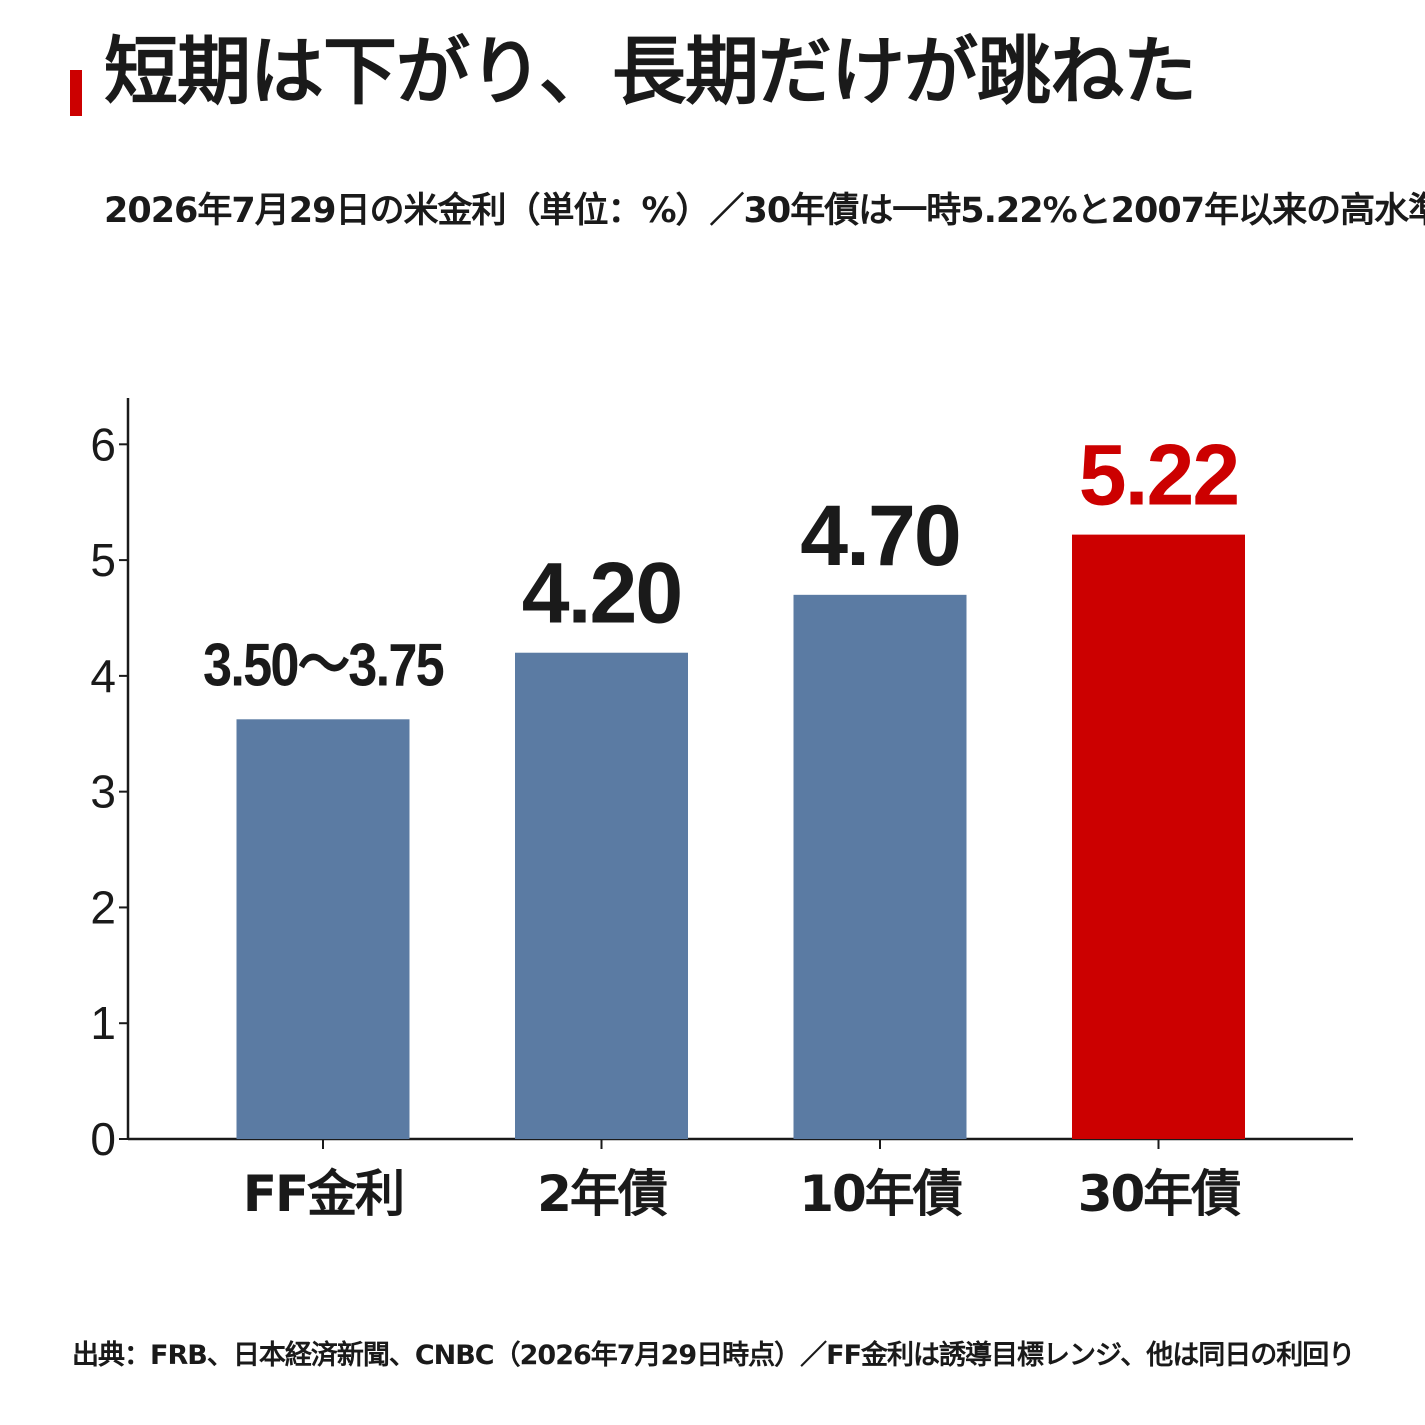  What do you see at coordinates (721, 563) in the screenshot?
I see `value-labels: 3.50～3.75 4.20 4.70 5.22` at bounding box center [721, 563].